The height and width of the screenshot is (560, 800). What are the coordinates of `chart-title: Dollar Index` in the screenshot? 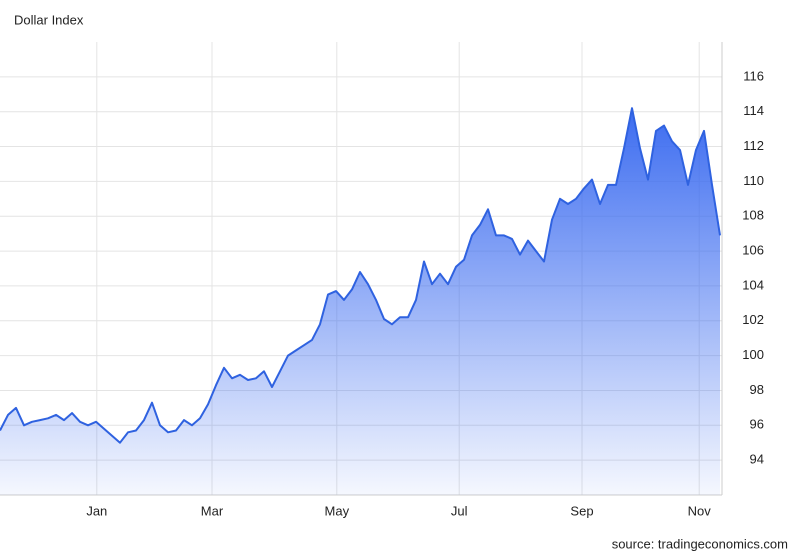 It's located at (49, 19).